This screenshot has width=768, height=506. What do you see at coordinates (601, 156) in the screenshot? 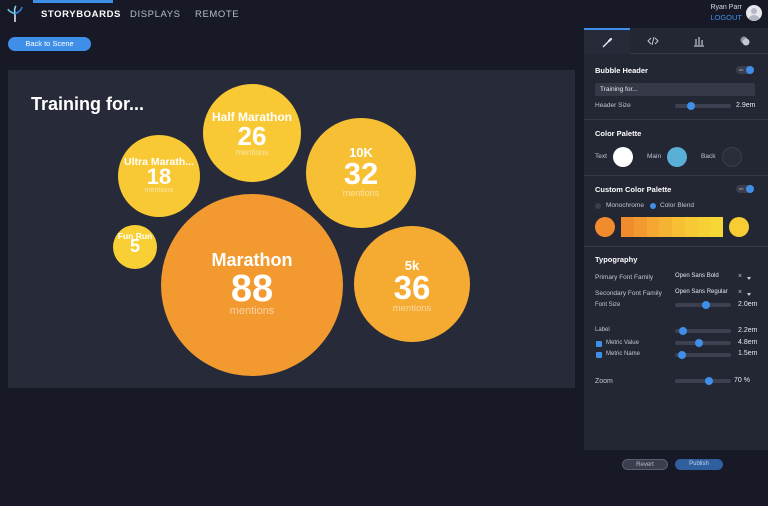
I see `text-color-label: Text` at bounding box center [601, 156].